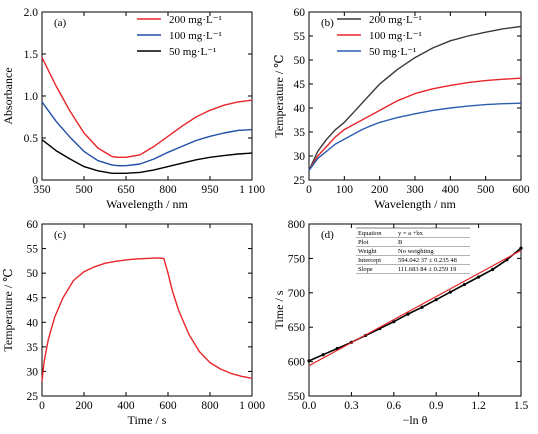 The height and width of the screenshot is (434, 538). I want to click on y-tick-label-d: 800, so click(297, 225).